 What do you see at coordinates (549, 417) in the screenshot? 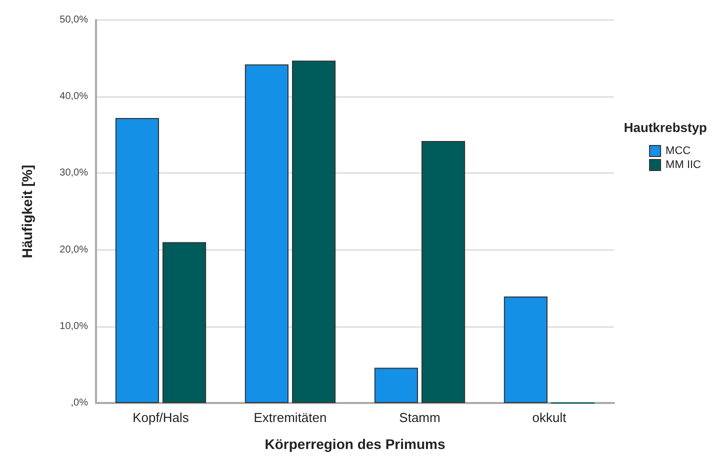
I see `x-tick-label: okkult` at bounding box center [549, 417].